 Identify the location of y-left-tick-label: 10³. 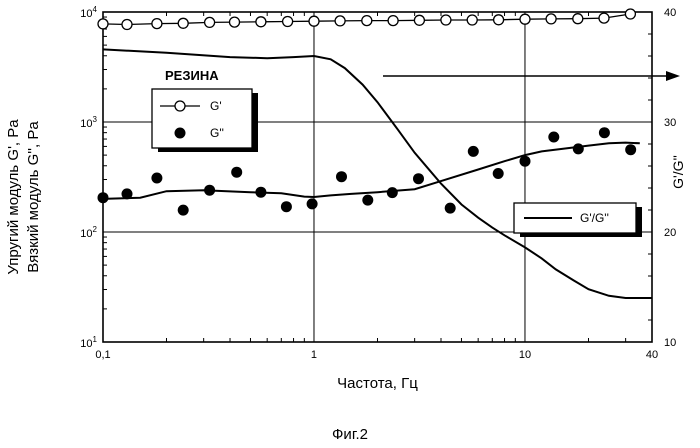
(88, 122).